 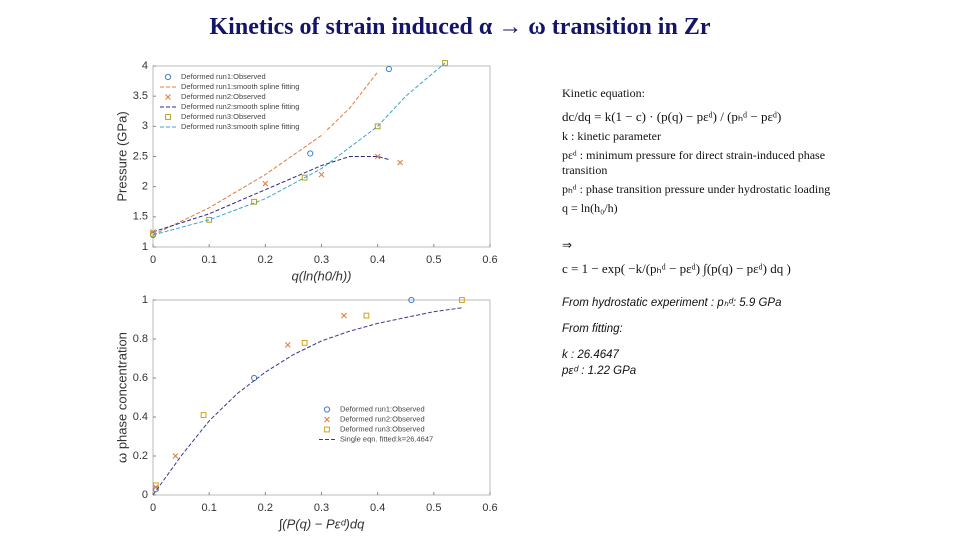 I want to click on y-tick-label: 0, so click(x=145, y=495).